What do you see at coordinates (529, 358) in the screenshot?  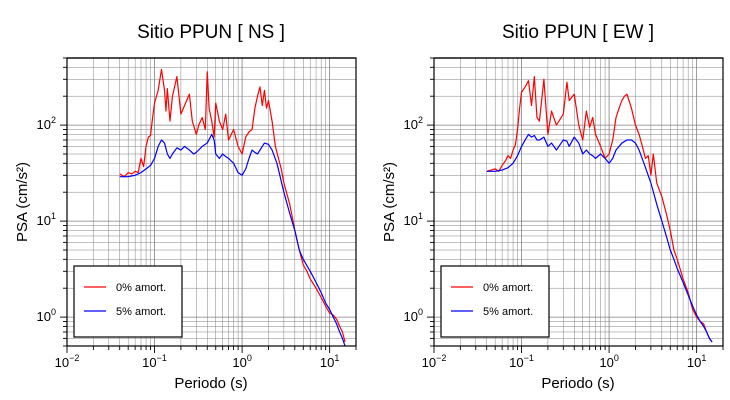 I see `chart-ew-x-tick-exp: −1` at bounding box center [529, 358].